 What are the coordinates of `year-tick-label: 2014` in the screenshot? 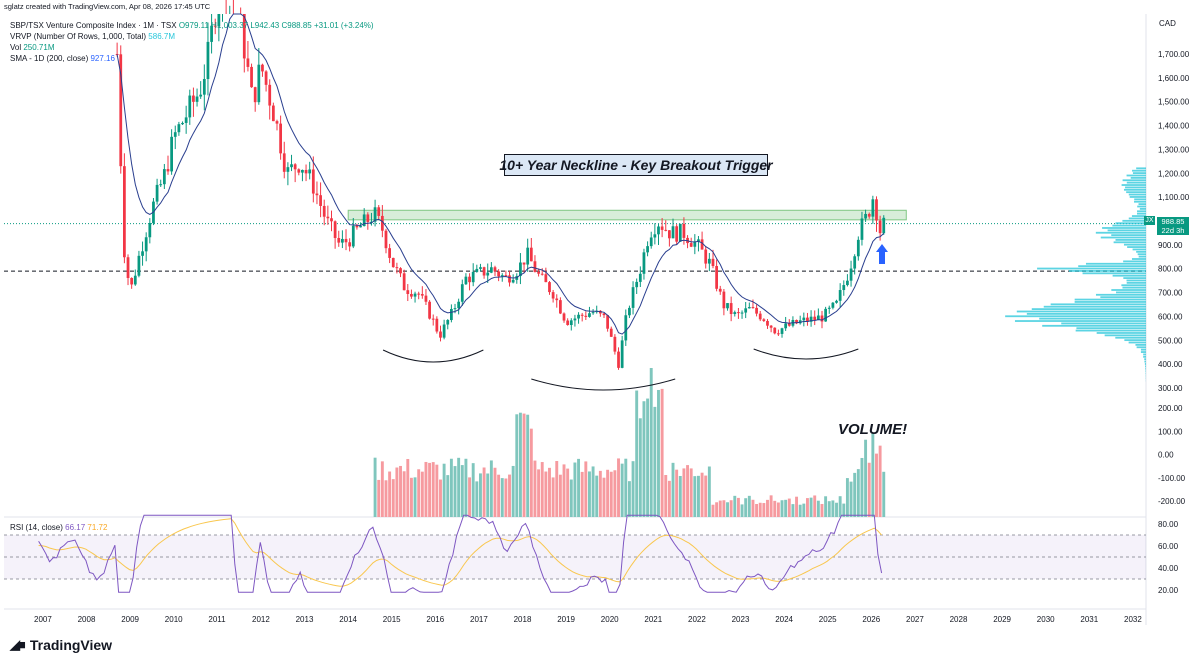 It's located at (348, 619).